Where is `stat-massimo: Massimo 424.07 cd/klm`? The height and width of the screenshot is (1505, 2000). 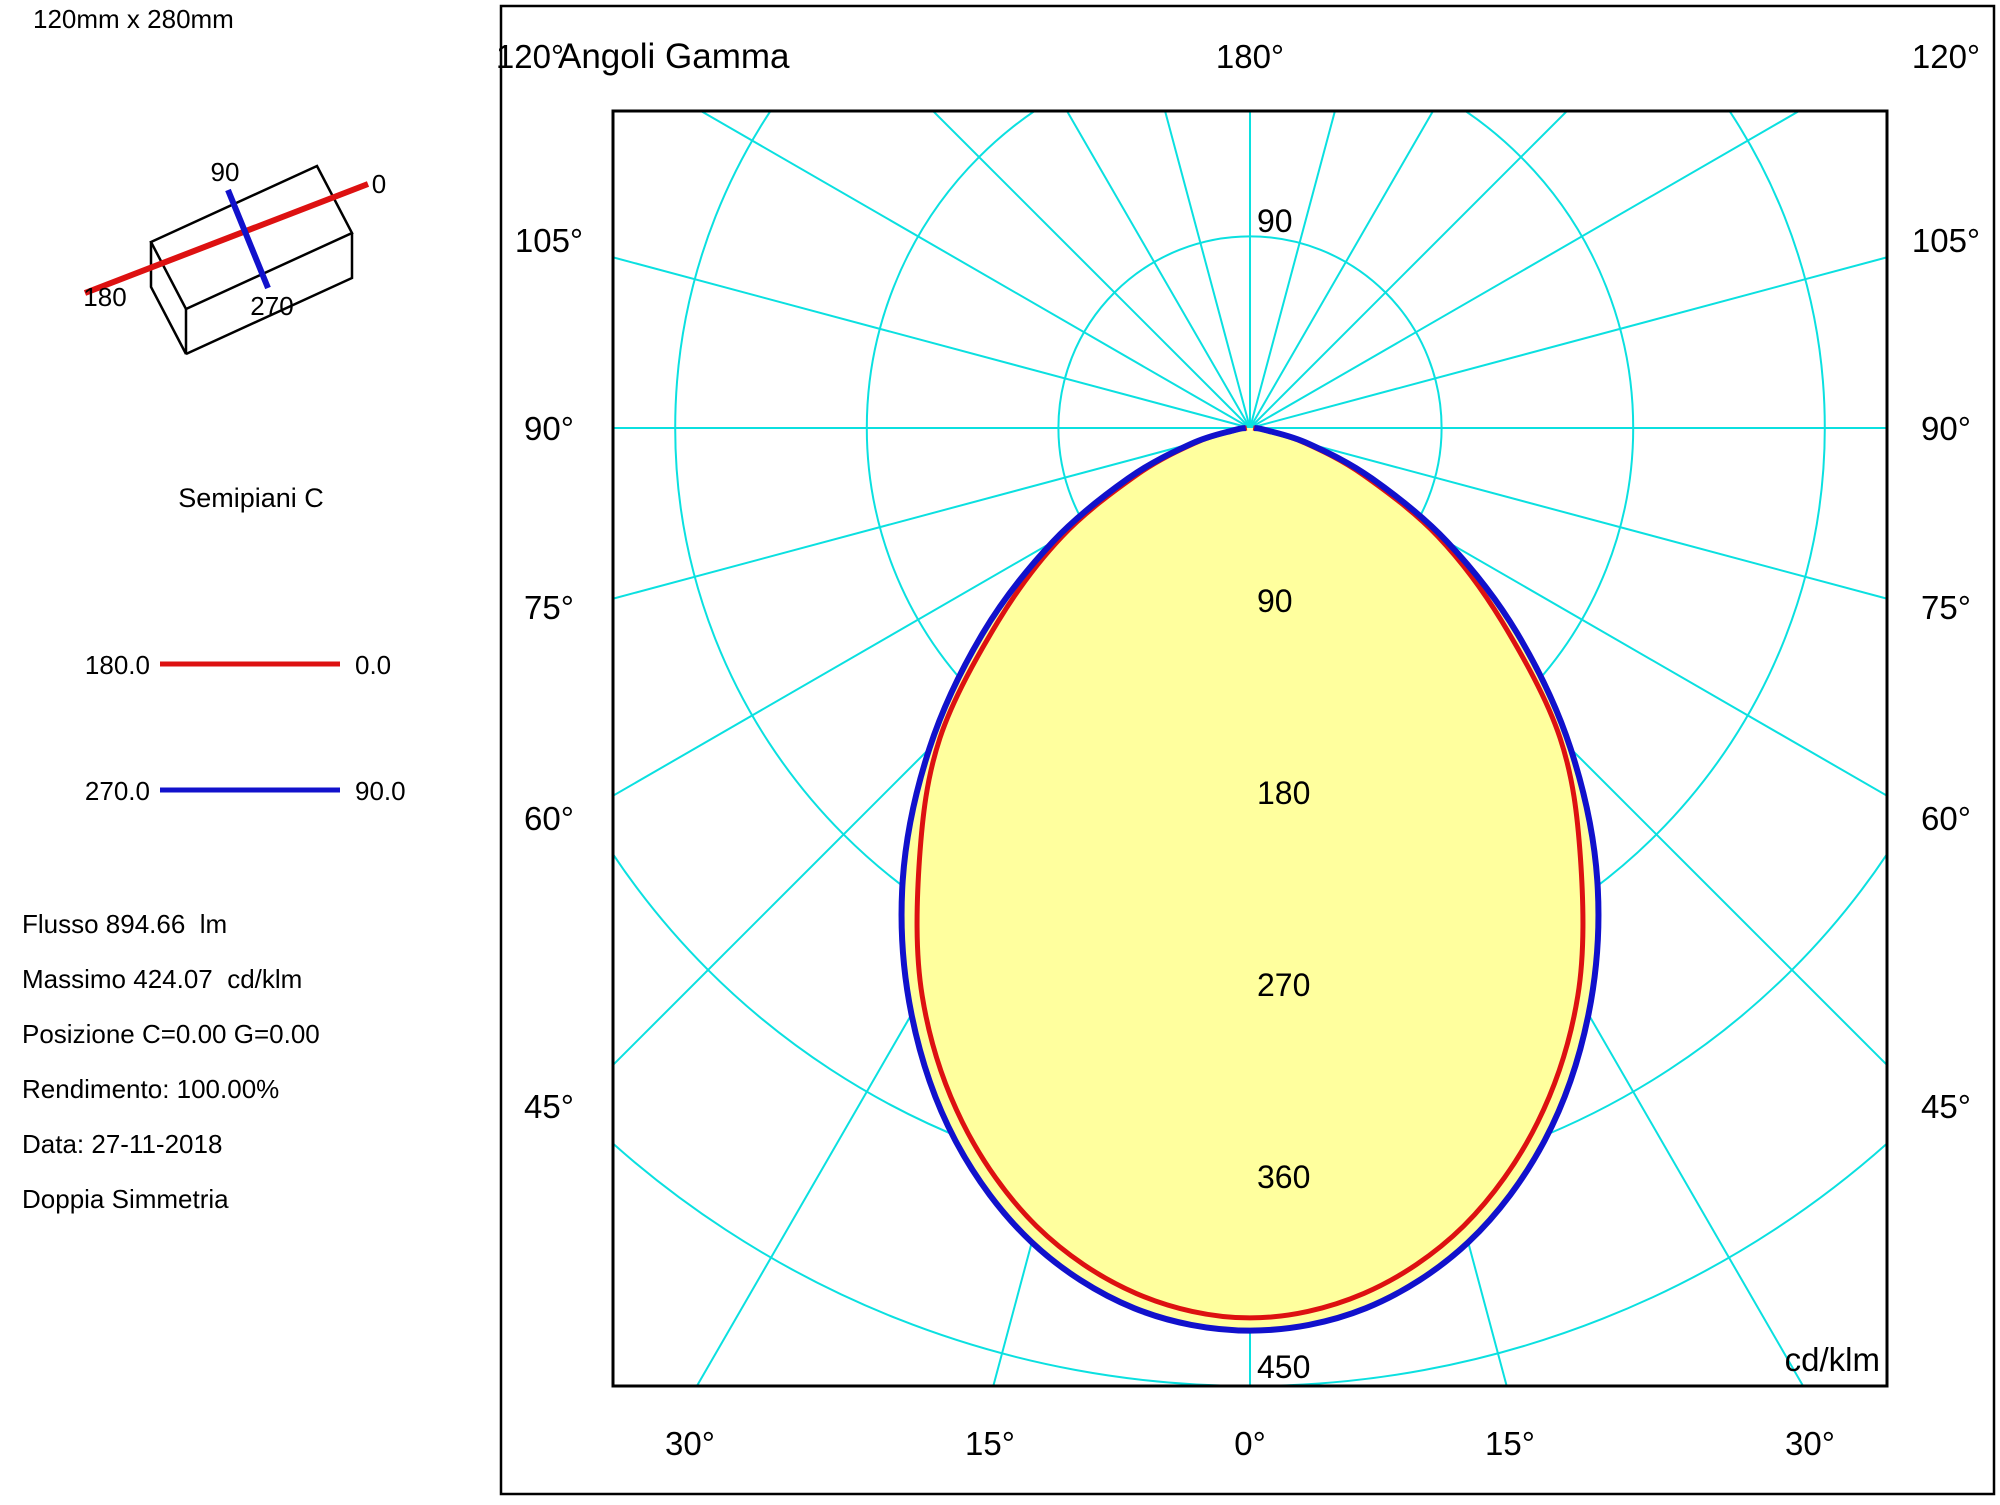
stat-massimo: Massimo 424.07 cd/klm is located at coordinates (162, 979).